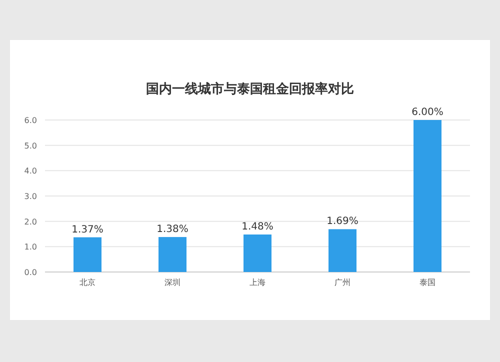 Image resolution: width=500 pixels, height=362 pixels. I want to click on x-tick-label: 广州, so click(342, 282).